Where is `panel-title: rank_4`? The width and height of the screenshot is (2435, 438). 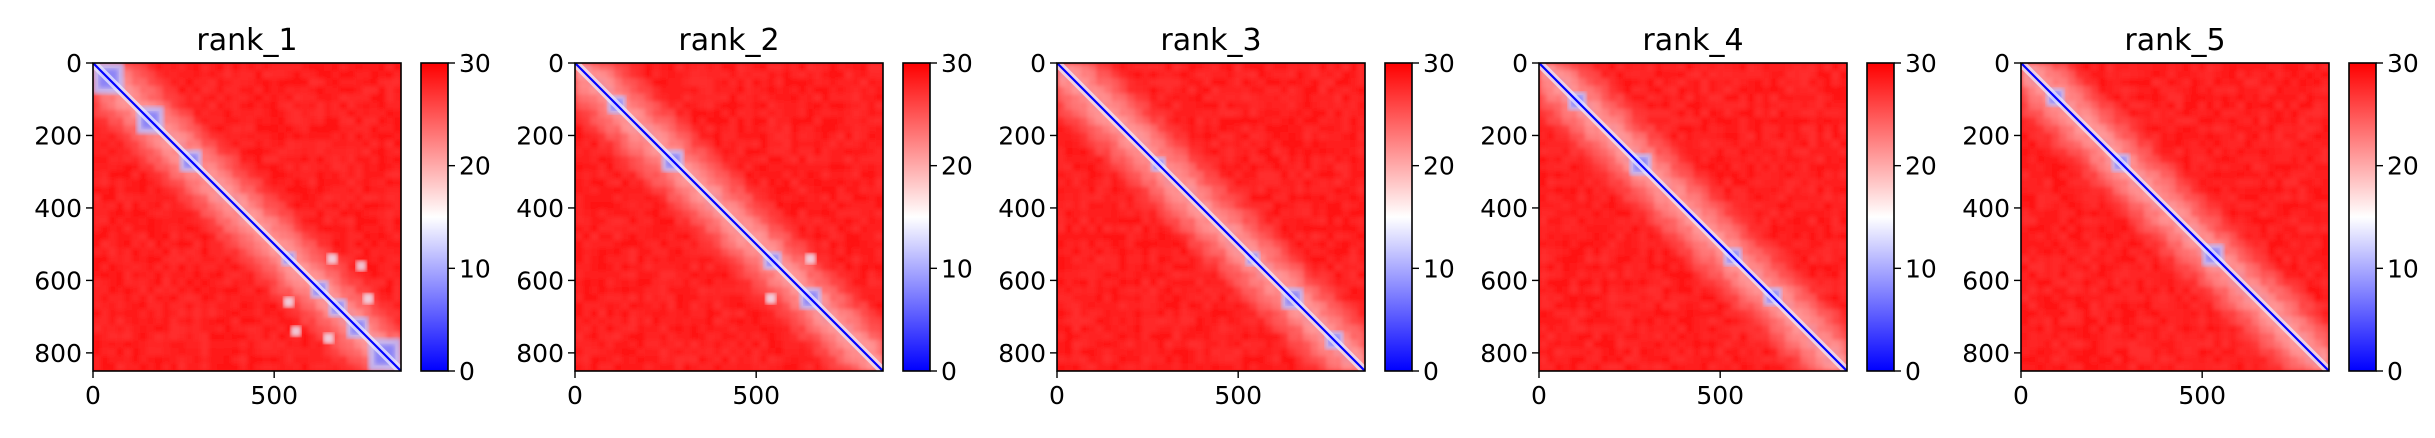
panel-title: rank_4 is located at coordinates (1692, 40).